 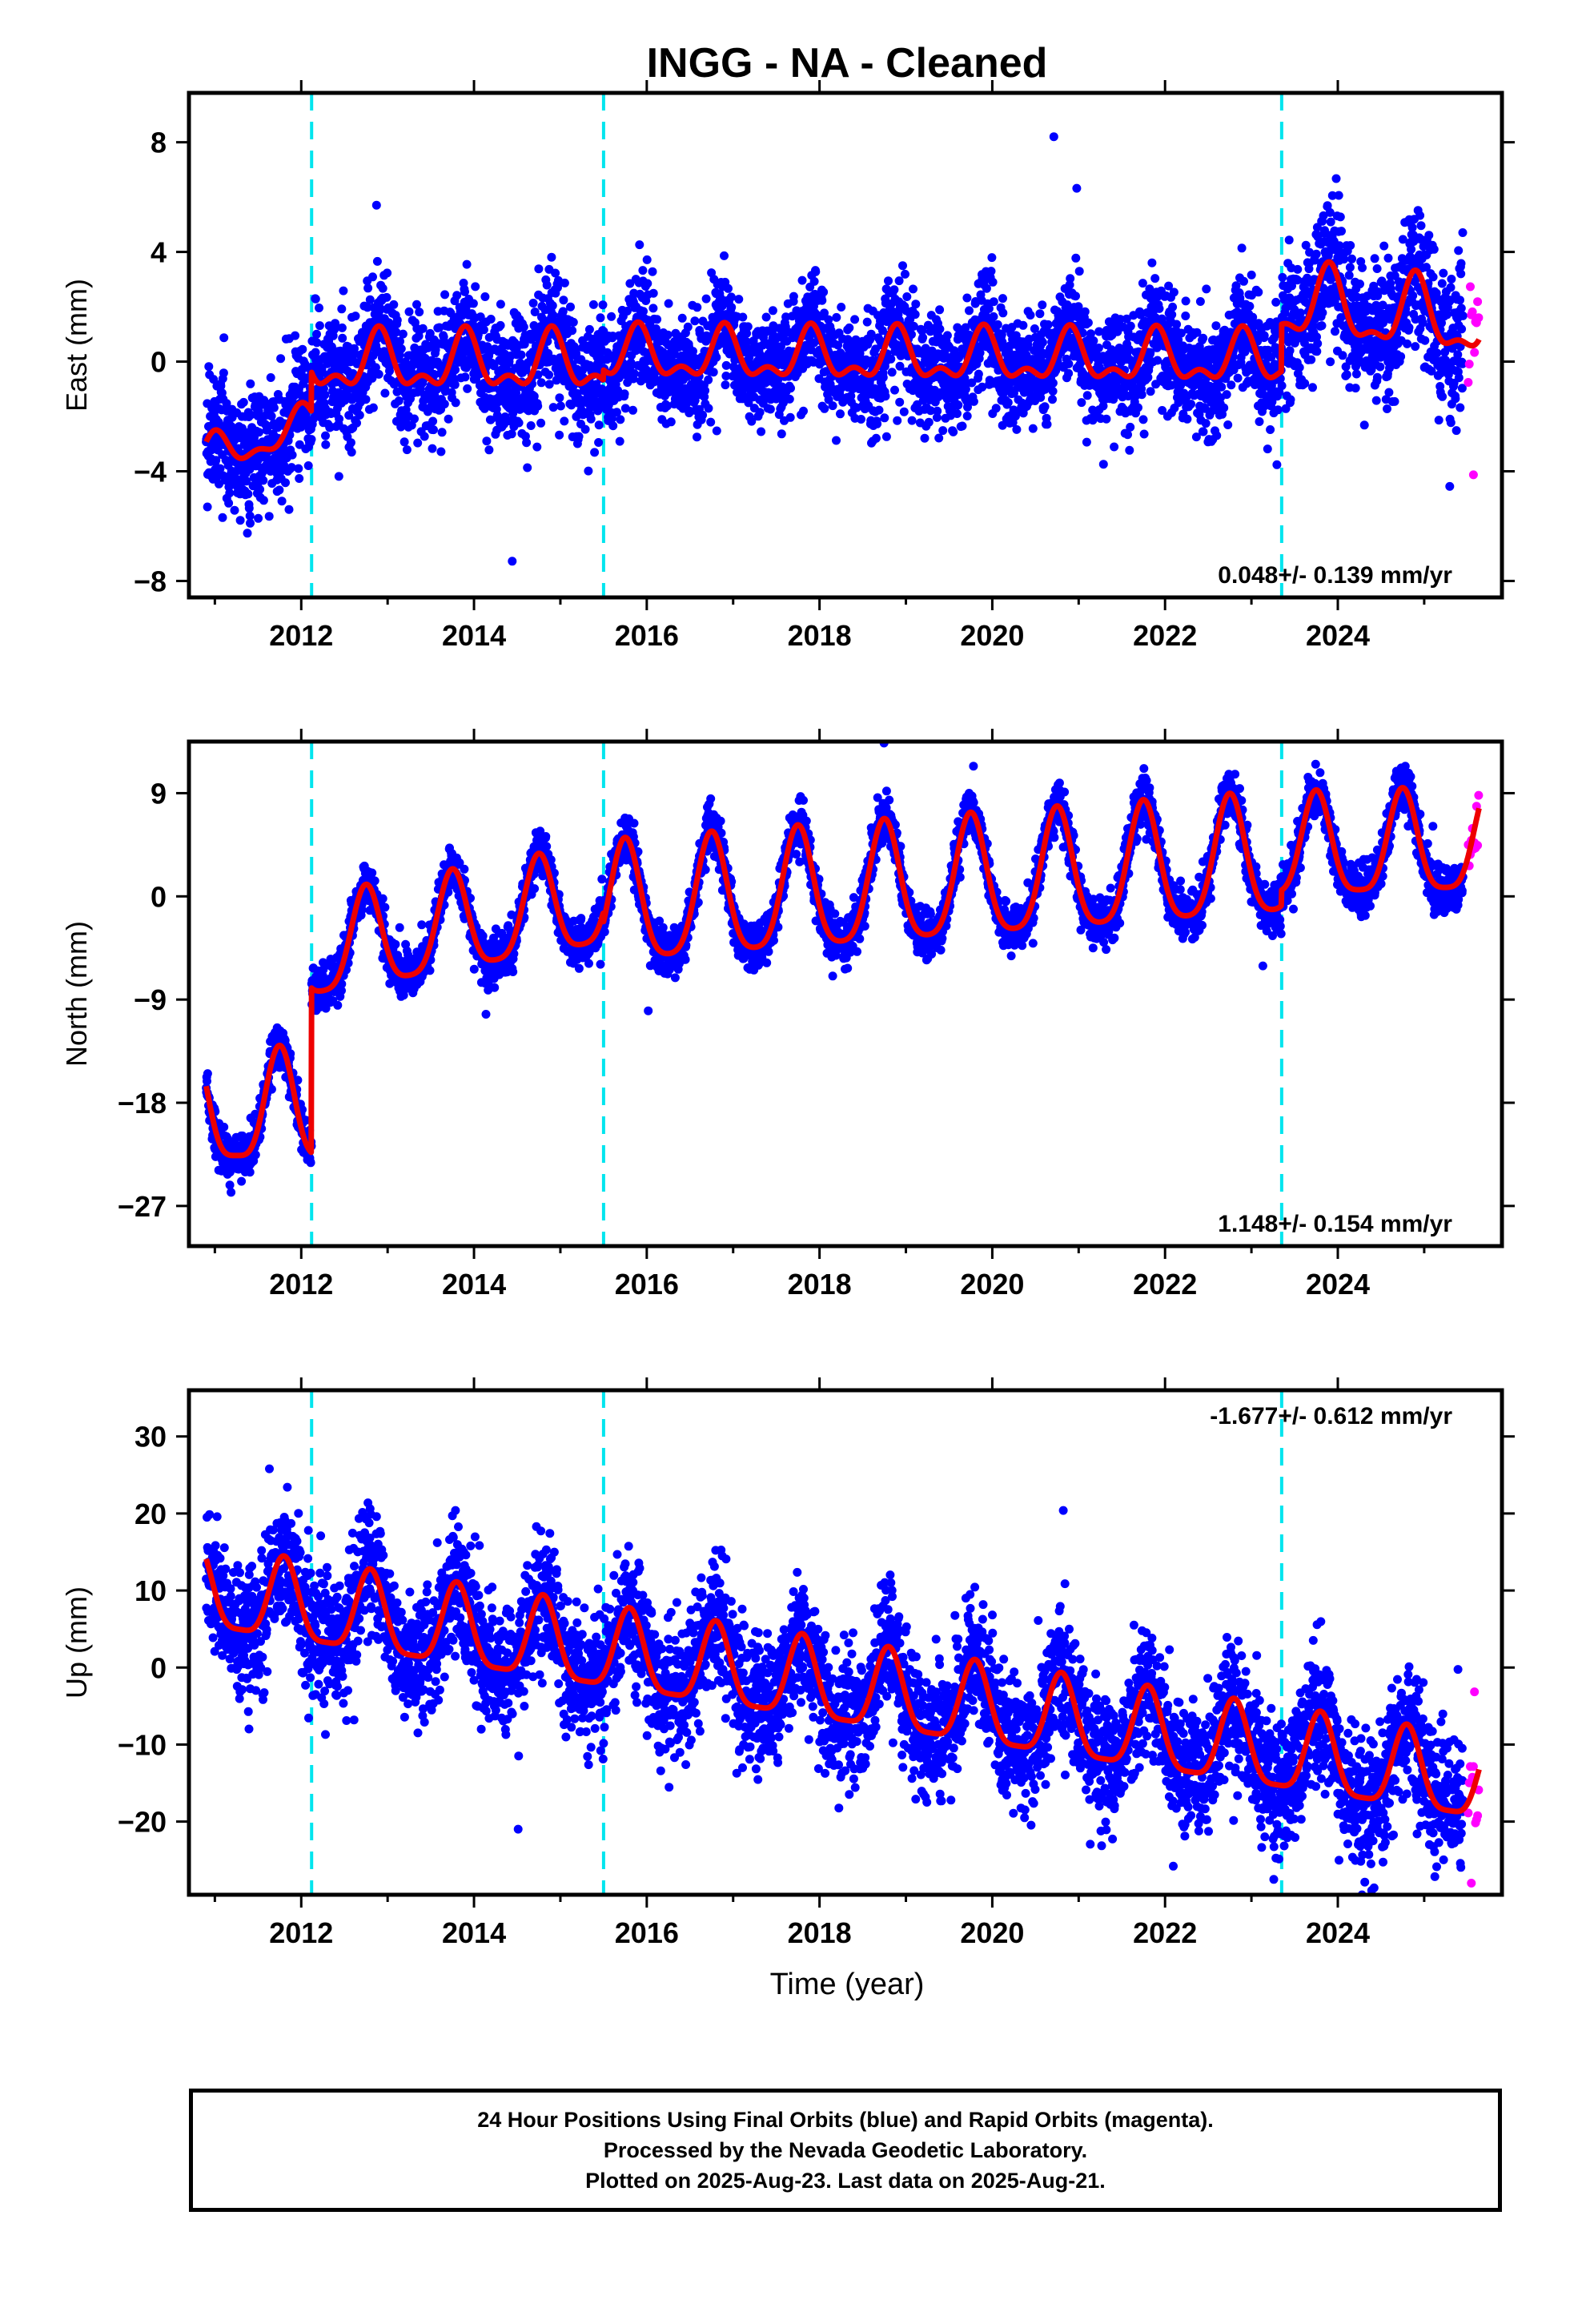 I want to click on east-model-fit-line, so click(x=843, y=360).